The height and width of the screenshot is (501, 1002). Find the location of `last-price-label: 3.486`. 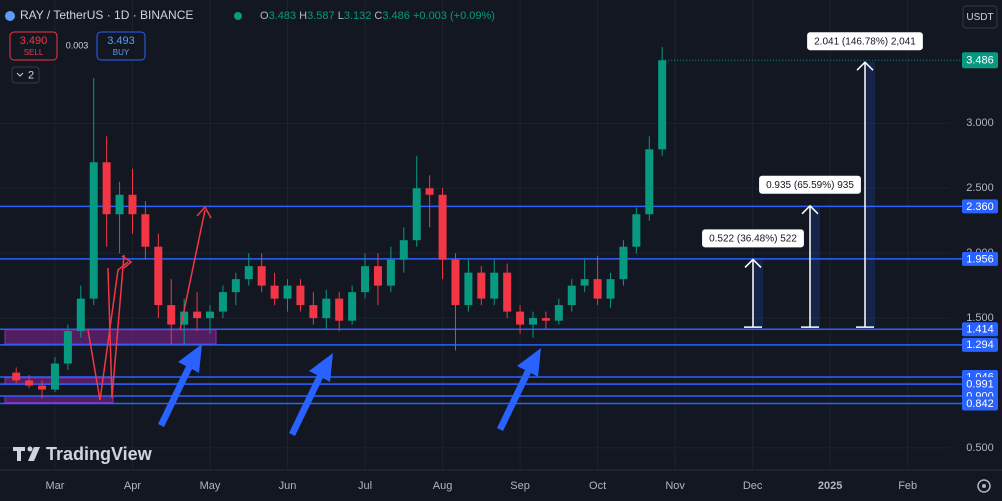

last-price-label: 3.486 is located at coordinates (980, 61).